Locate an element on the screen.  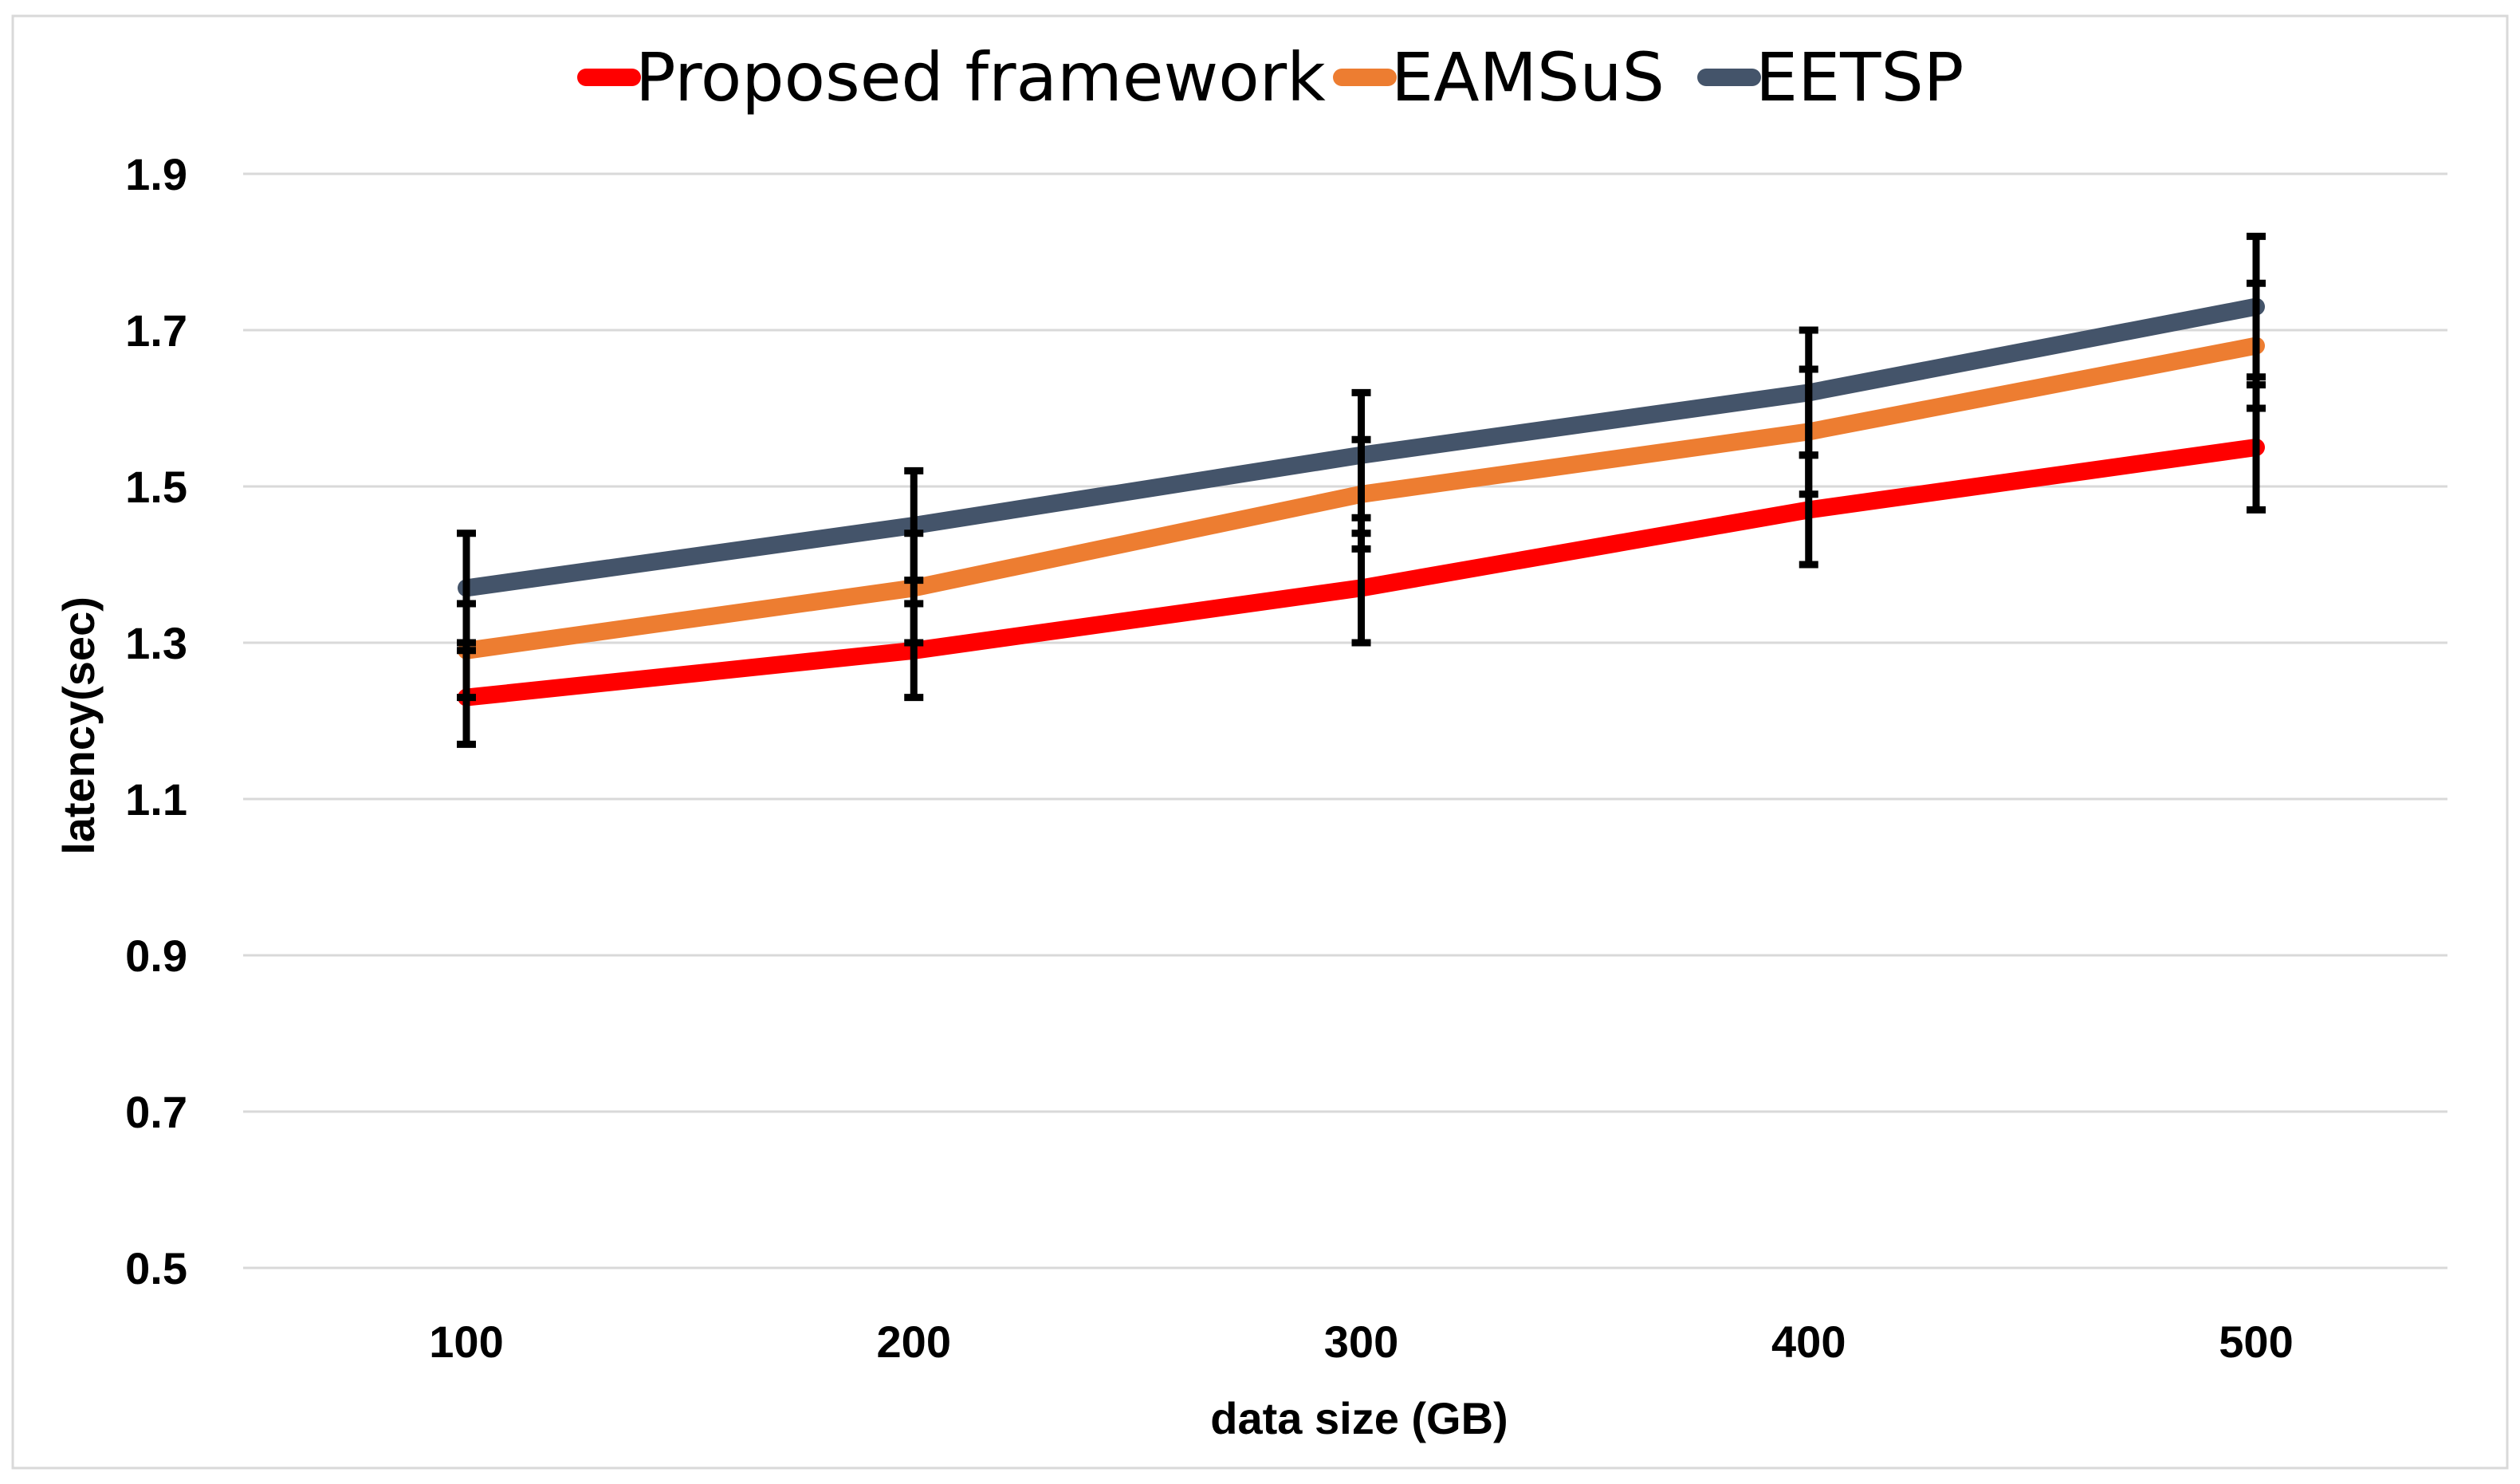
y-tick-label: 1.3 is located at coordinates (156, 643).